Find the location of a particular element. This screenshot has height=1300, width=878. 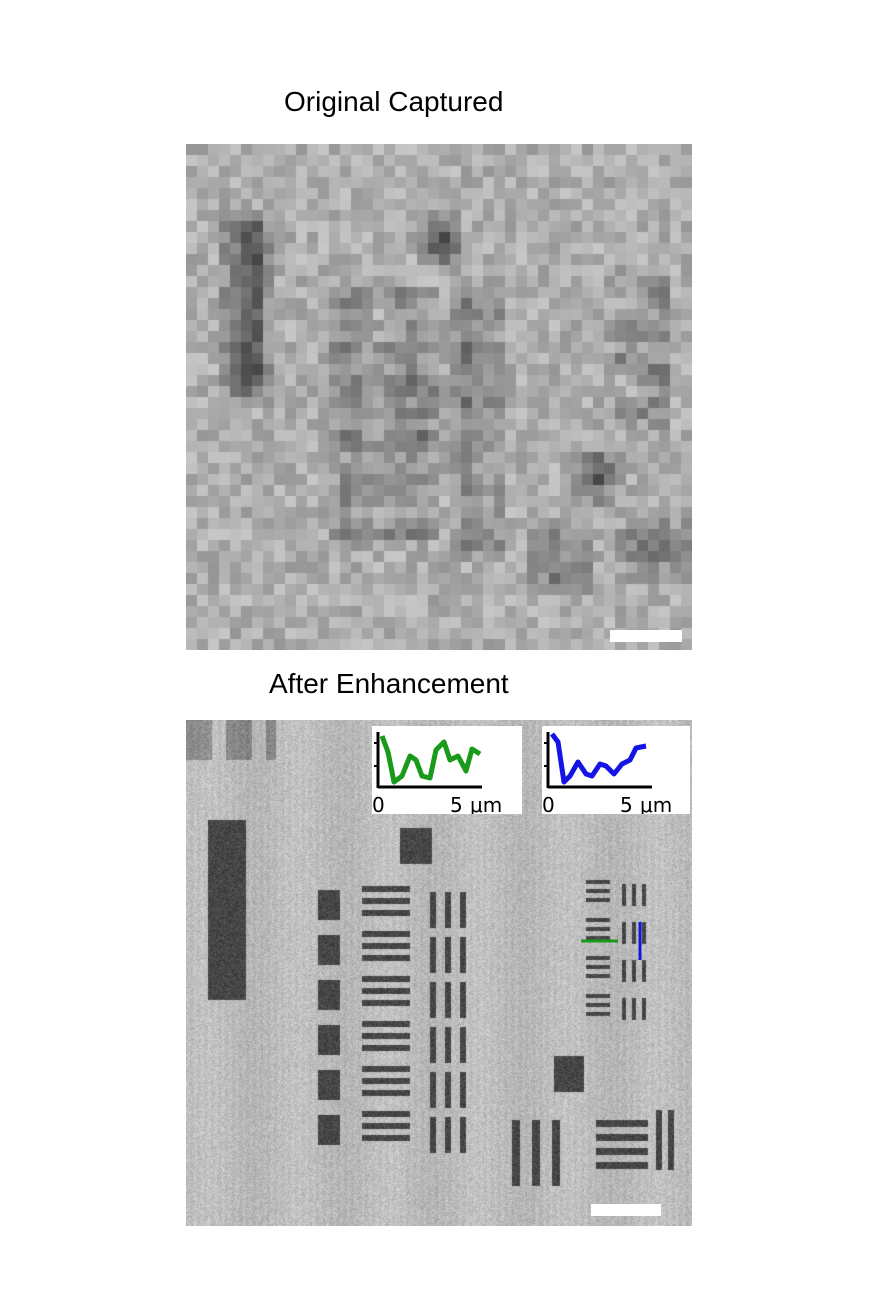

blue-unit-label: μm is located at coordinates (656, 803).